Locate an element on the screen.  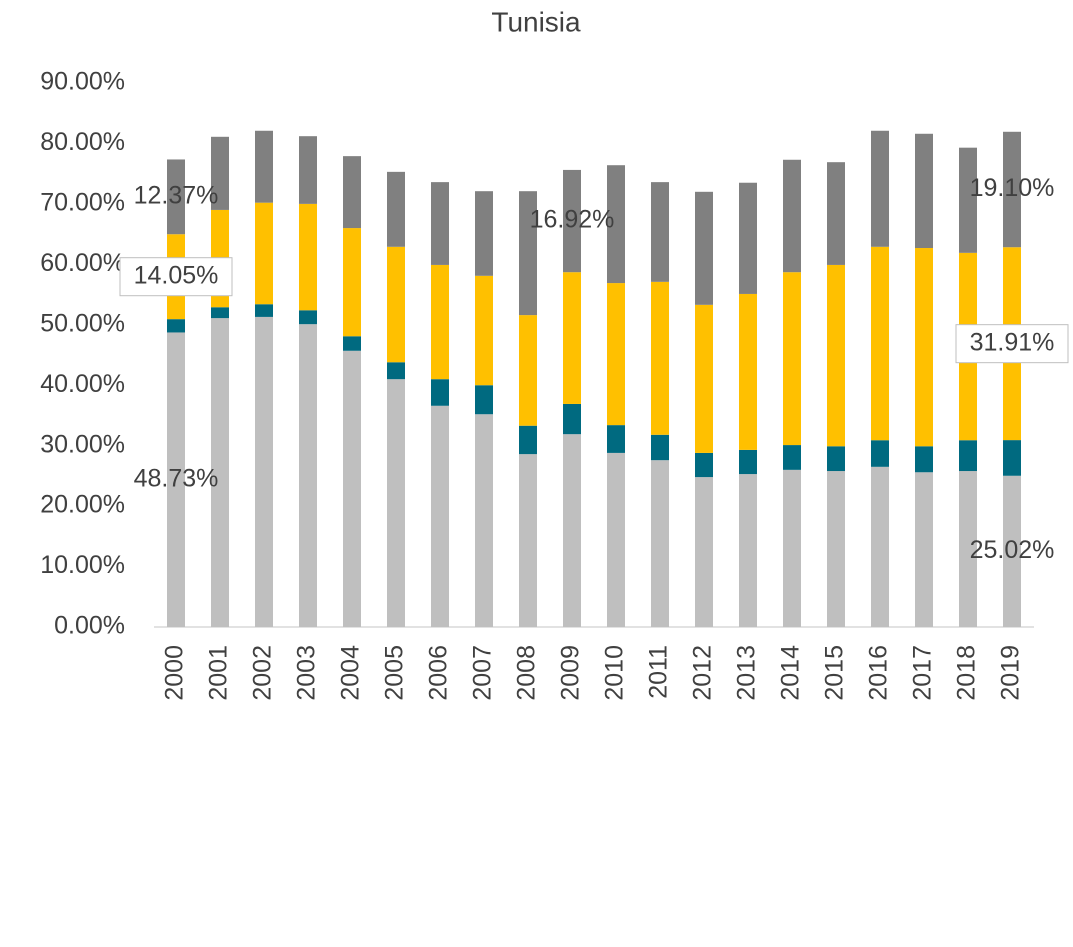
y-tick-label: 20.00% is located at coordinates (82, 505).